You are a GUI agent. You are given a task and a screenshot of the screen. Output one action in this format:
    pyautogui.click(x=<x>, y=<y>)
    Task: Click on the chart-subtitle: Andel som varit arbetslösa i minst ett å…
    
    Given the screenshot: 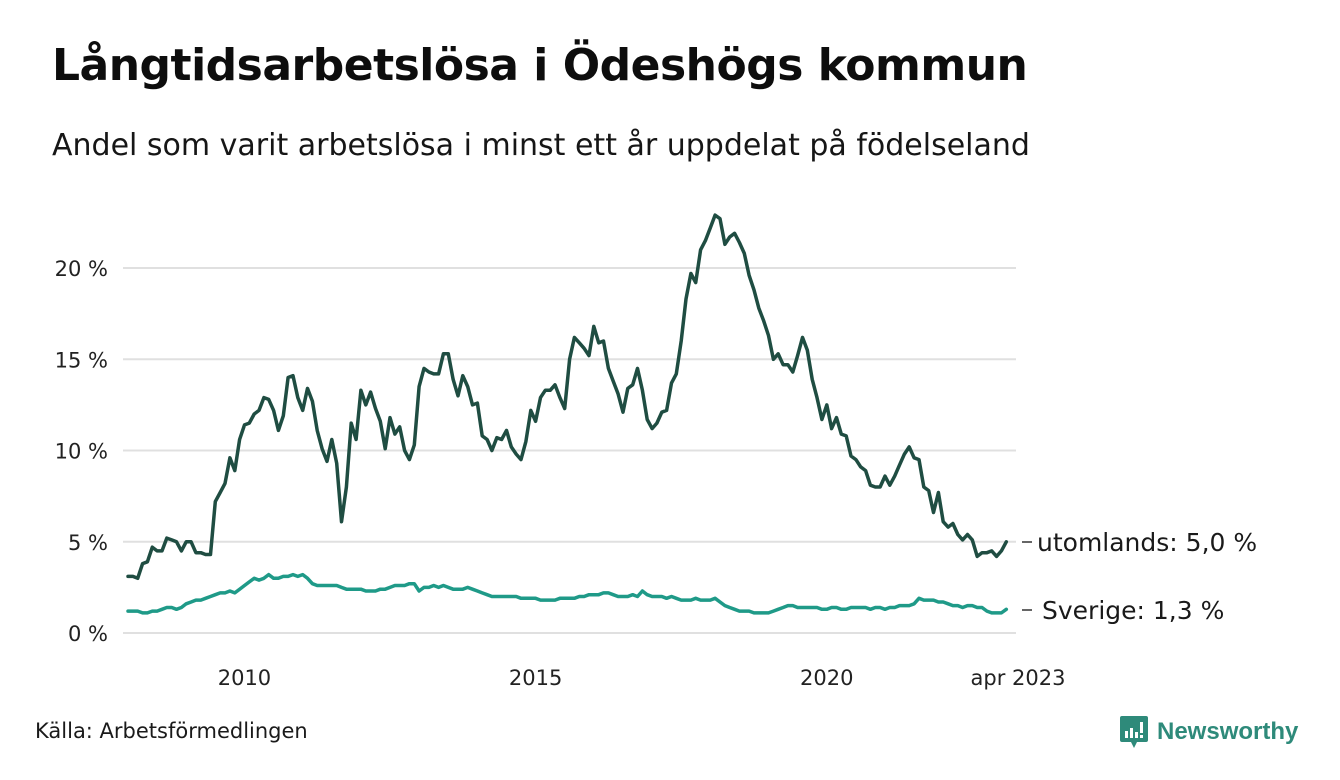 What is the action you would take?
    pyautogui.click(x=541, y=145)
    